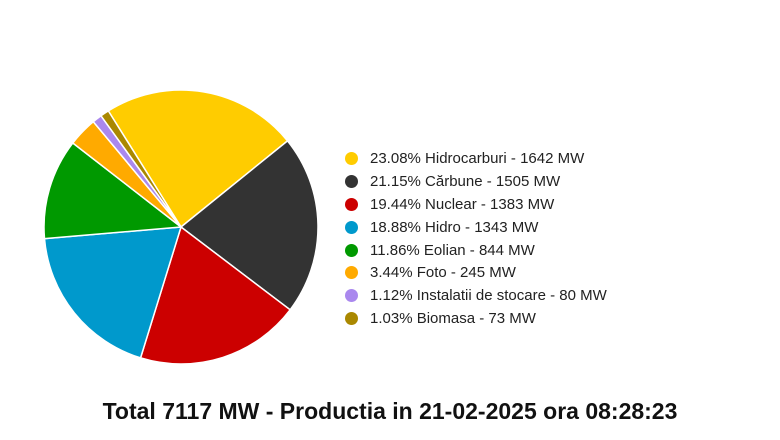 This screenshot has width=780, height=440. I want to click on pie-slice-cărbune, so click(249, 225).